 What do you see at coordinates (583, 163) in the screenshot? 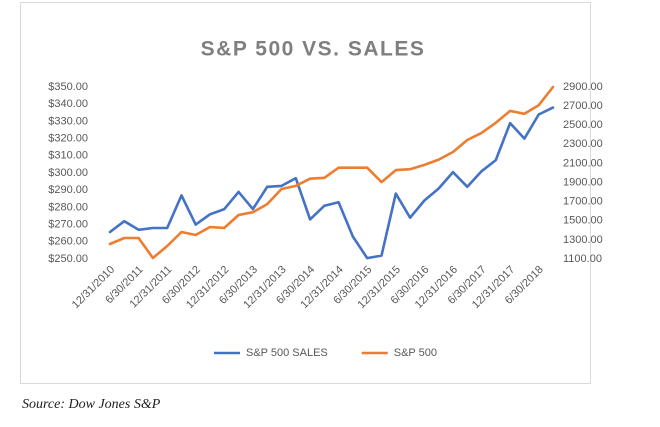
I see `y2-tick-label: 2100.00` at bounding box center [583, 163].